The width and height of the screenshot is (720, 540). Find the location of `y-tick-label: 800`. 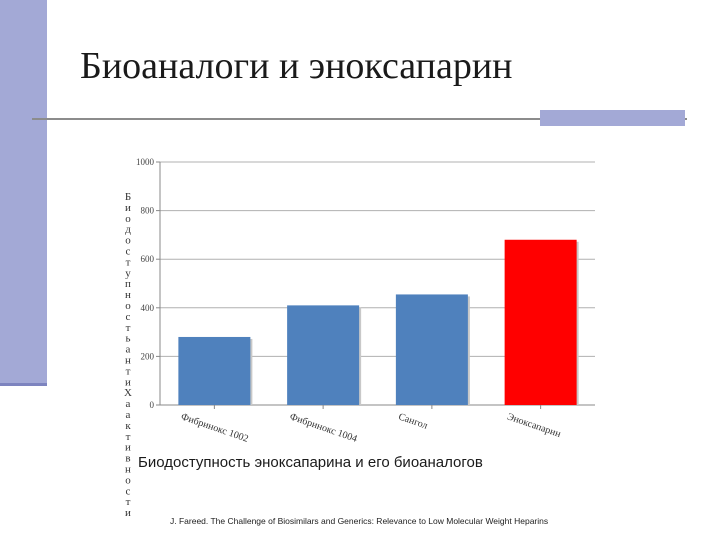

y-tick-label: 800 is located at coordinates (148, 211).